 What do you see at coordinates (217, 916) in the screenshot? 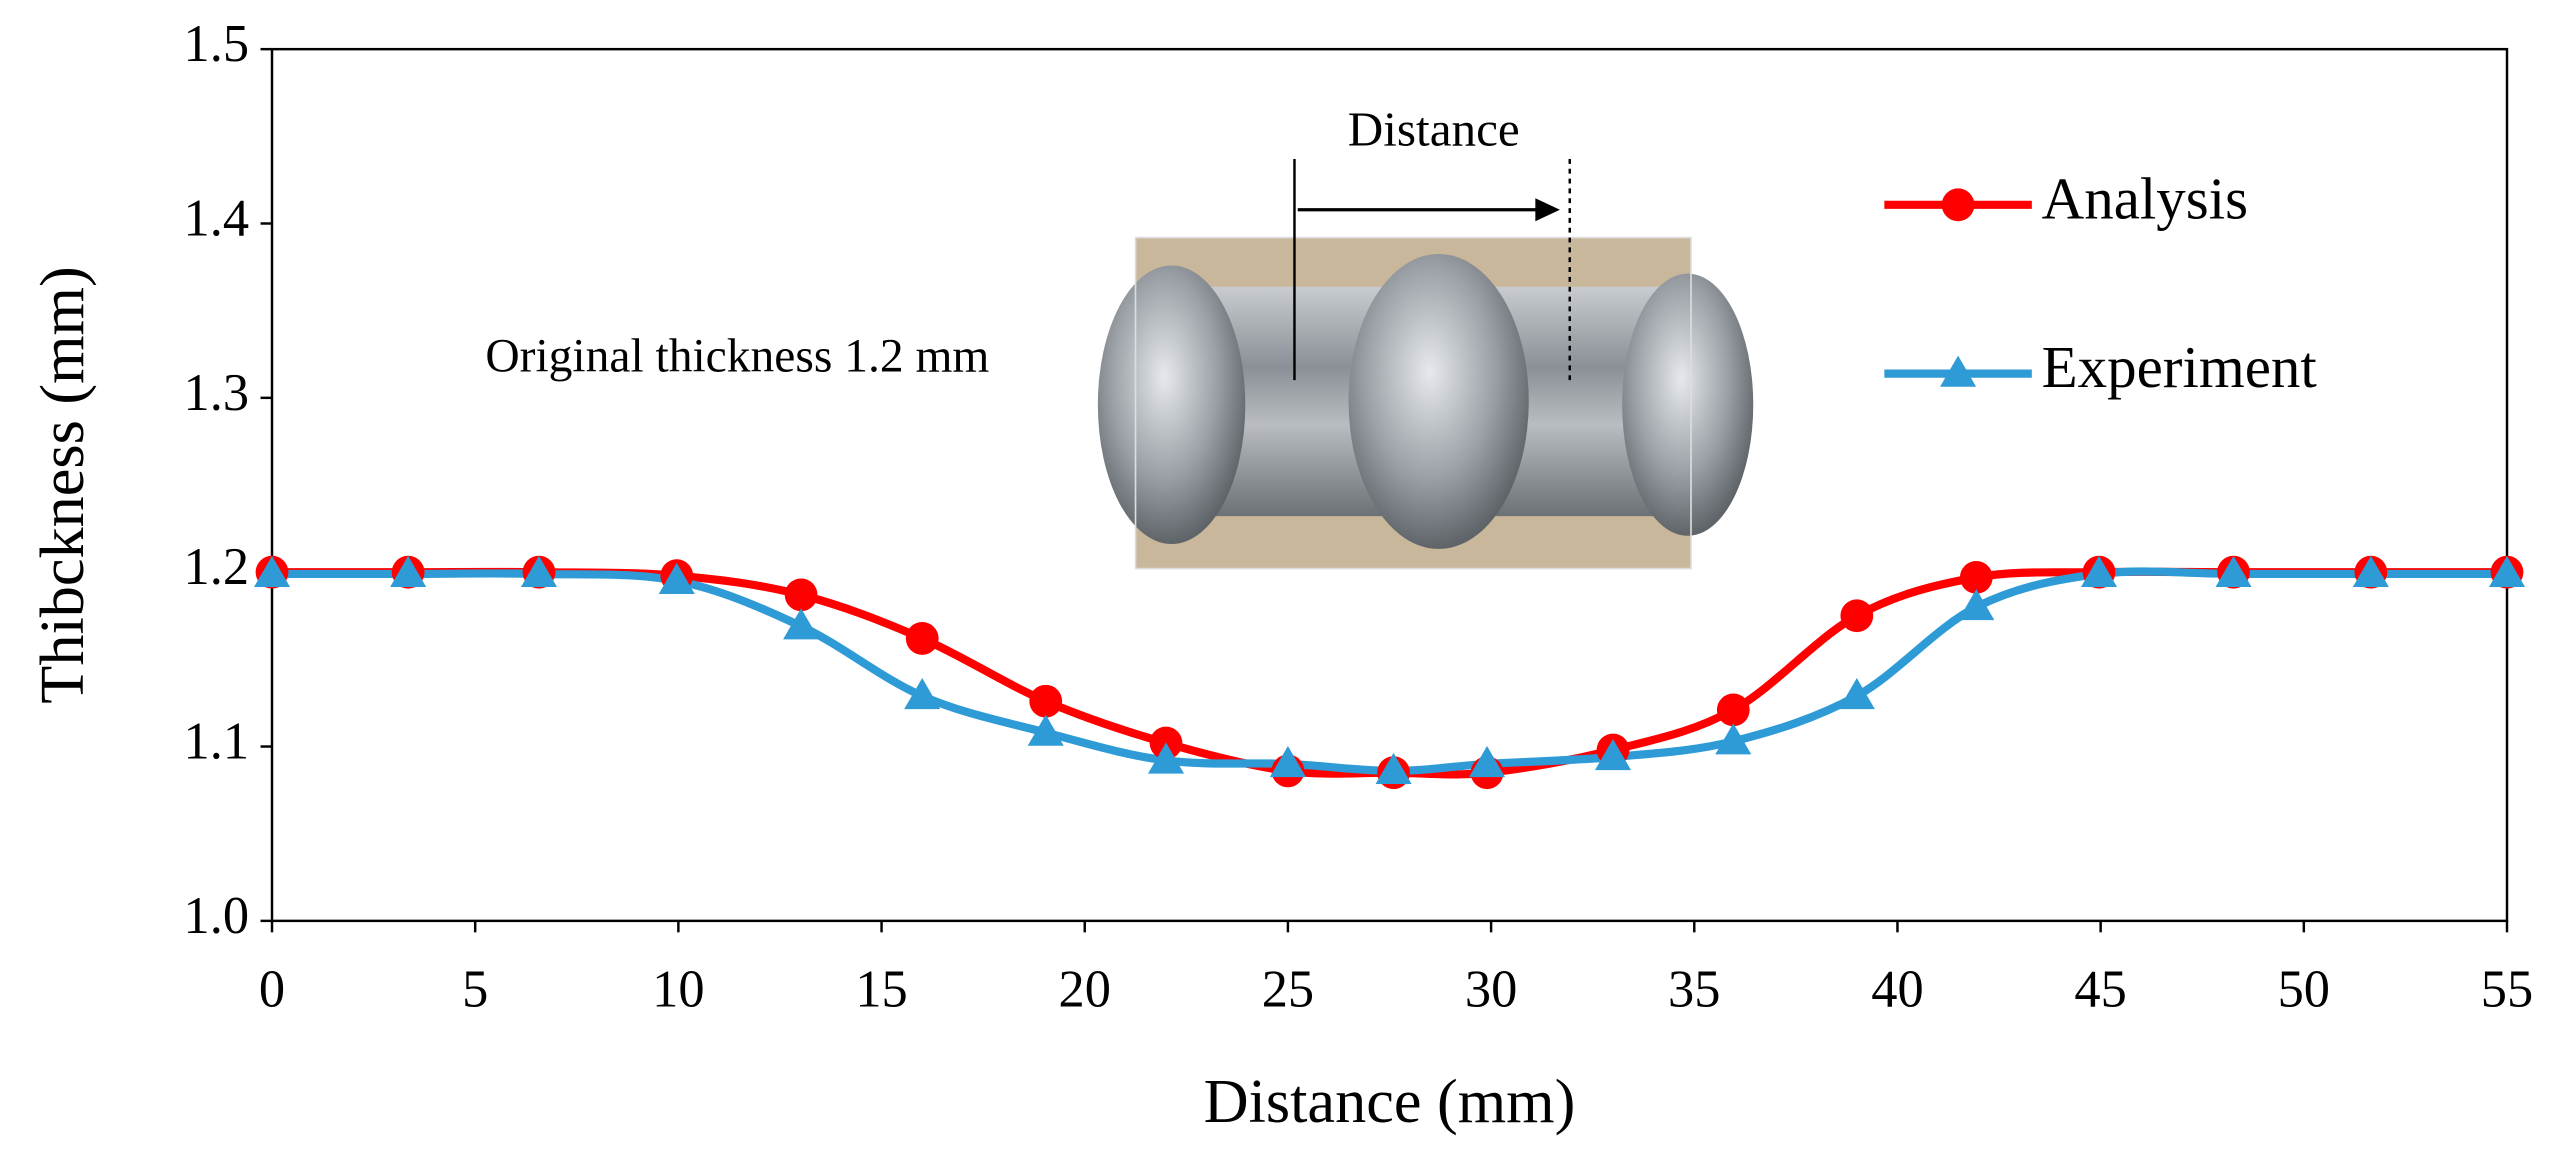
I see `y-tick-label: 1.0` at bounding box center [217, 916].